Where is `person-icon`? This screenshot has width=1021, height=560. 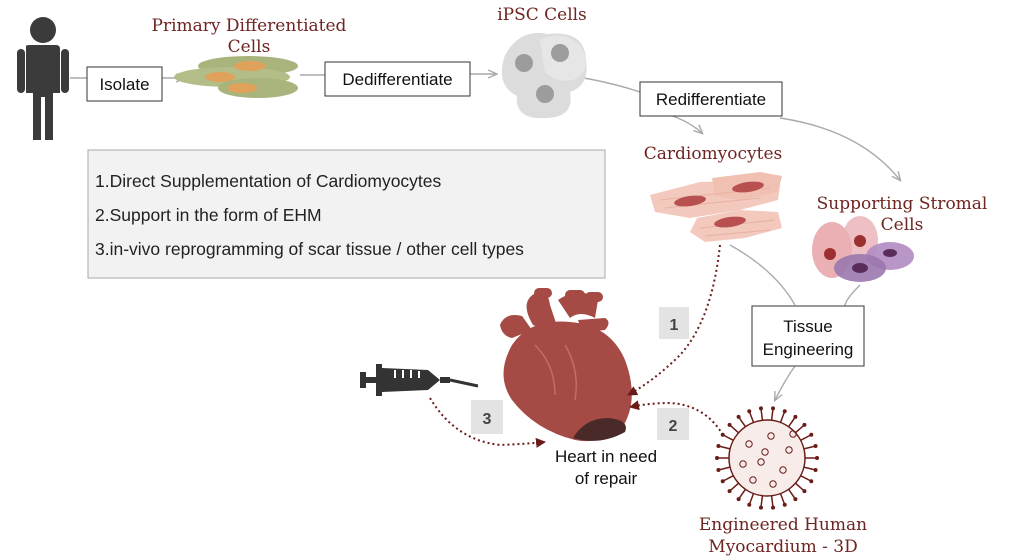 person-icon is located at coordinates (43, 78).